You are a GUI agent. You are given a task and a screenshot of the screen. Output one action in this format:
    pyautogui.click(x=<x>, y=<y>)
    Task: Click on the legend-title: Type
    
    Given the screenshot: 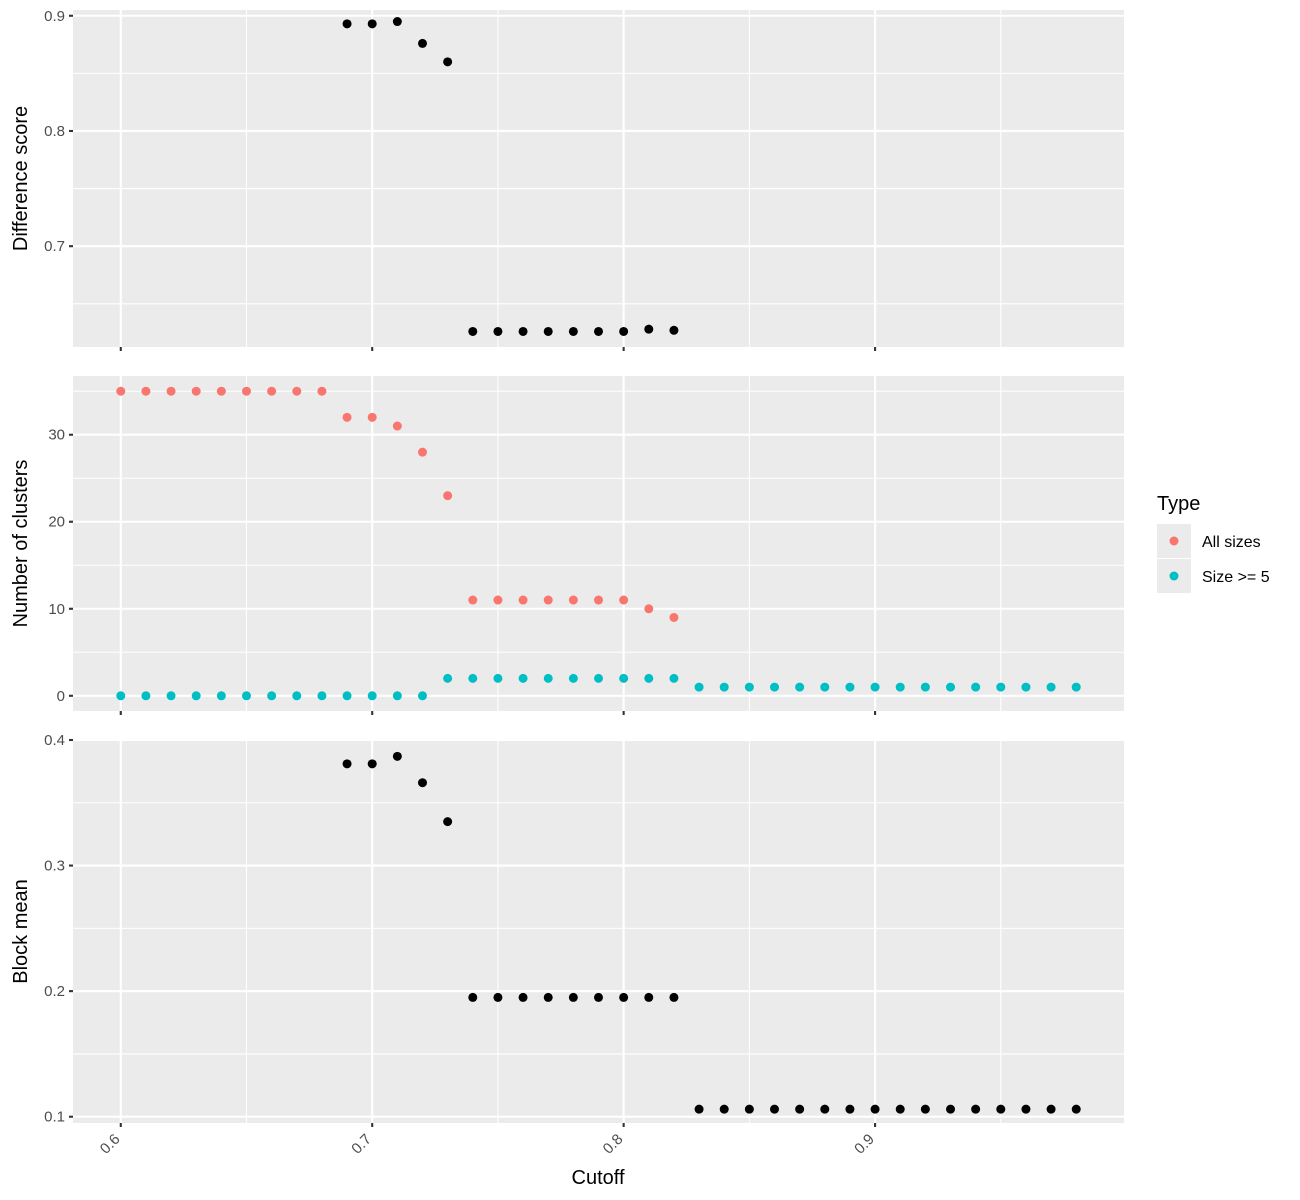 What is the action you would take?
    pyautogui.click(x=1178, y=504)
    